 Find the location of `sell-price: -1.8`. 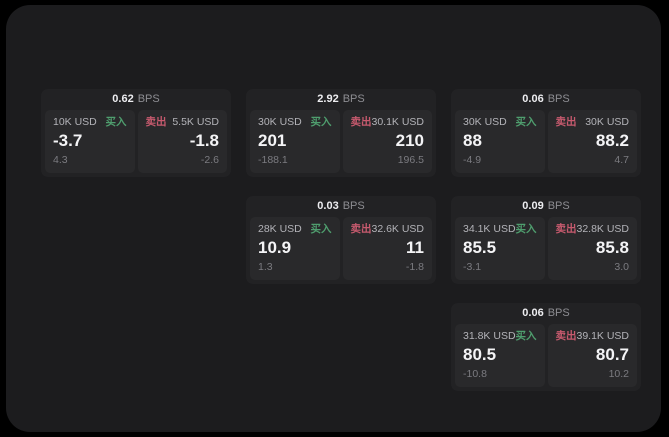

sell-price: -1.8 is located at coordinates (204, 140).